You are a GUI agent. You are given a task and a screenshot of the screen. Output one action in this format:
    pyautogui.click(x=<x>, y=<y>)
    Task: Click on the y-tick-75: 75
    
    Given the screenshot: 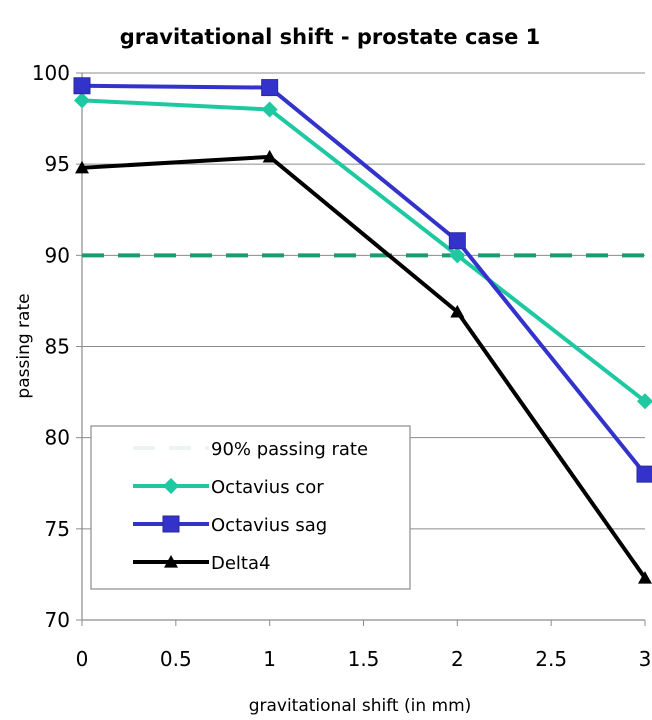 What is the action you would take?
    pyautogui.click(x=57, y=529)
    